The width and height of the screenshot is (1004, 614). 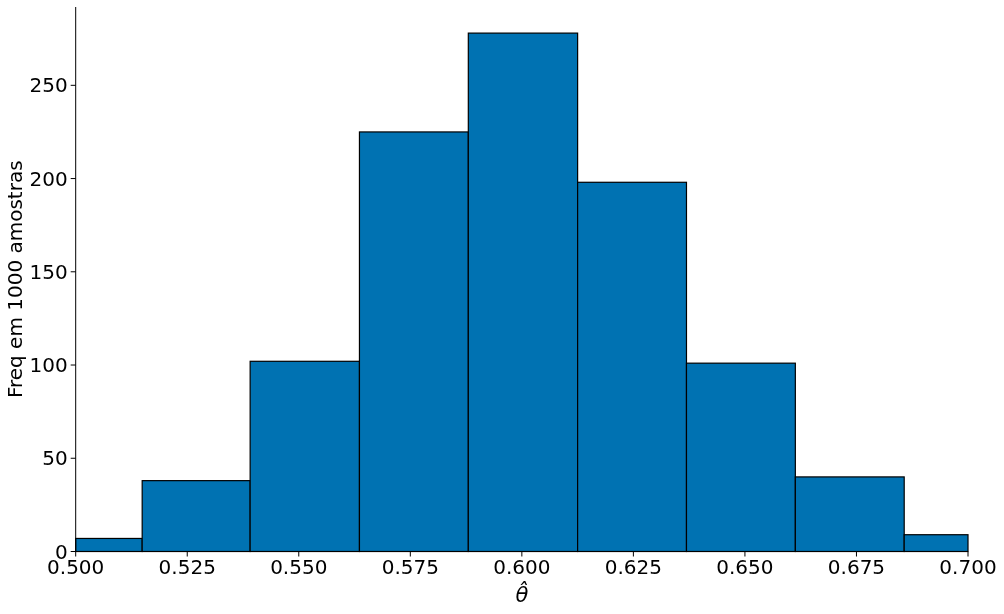 I want to click on x-tick-label: 0.575, so click(x=410, y=566).